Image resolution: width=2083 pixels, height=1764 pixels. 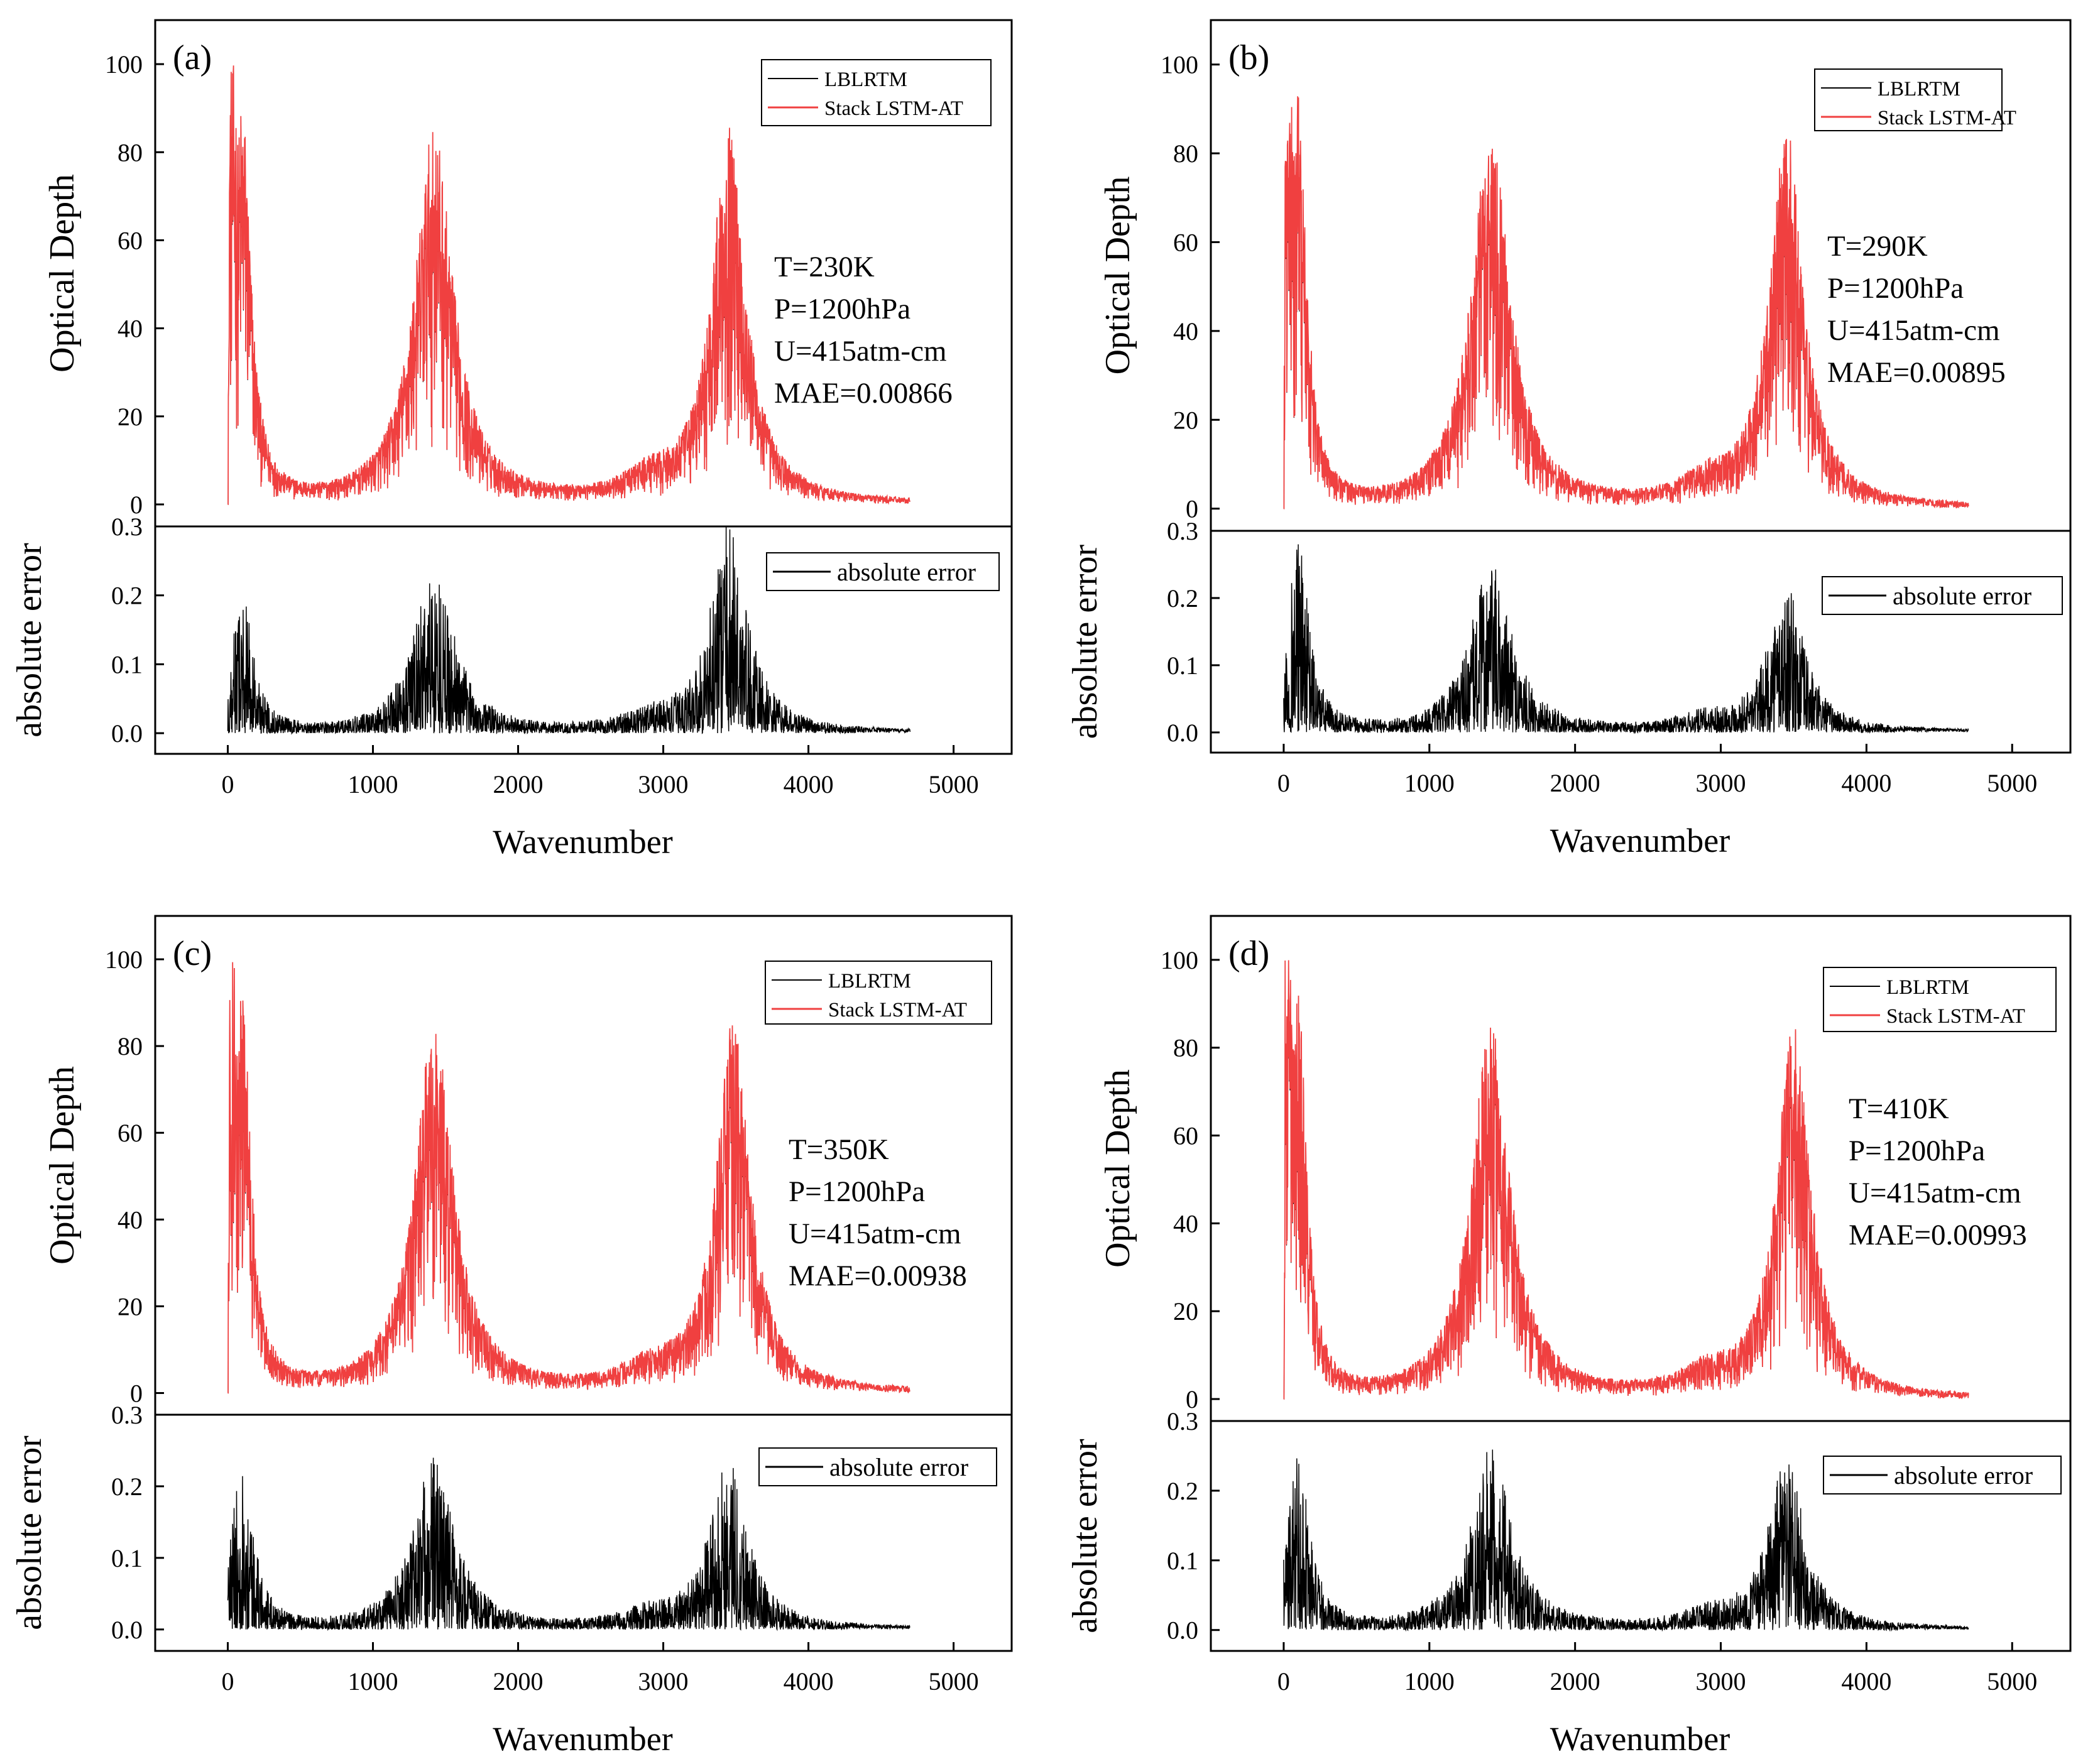 I want to click on absolute-error-frame, so click(x=583, y=1532).